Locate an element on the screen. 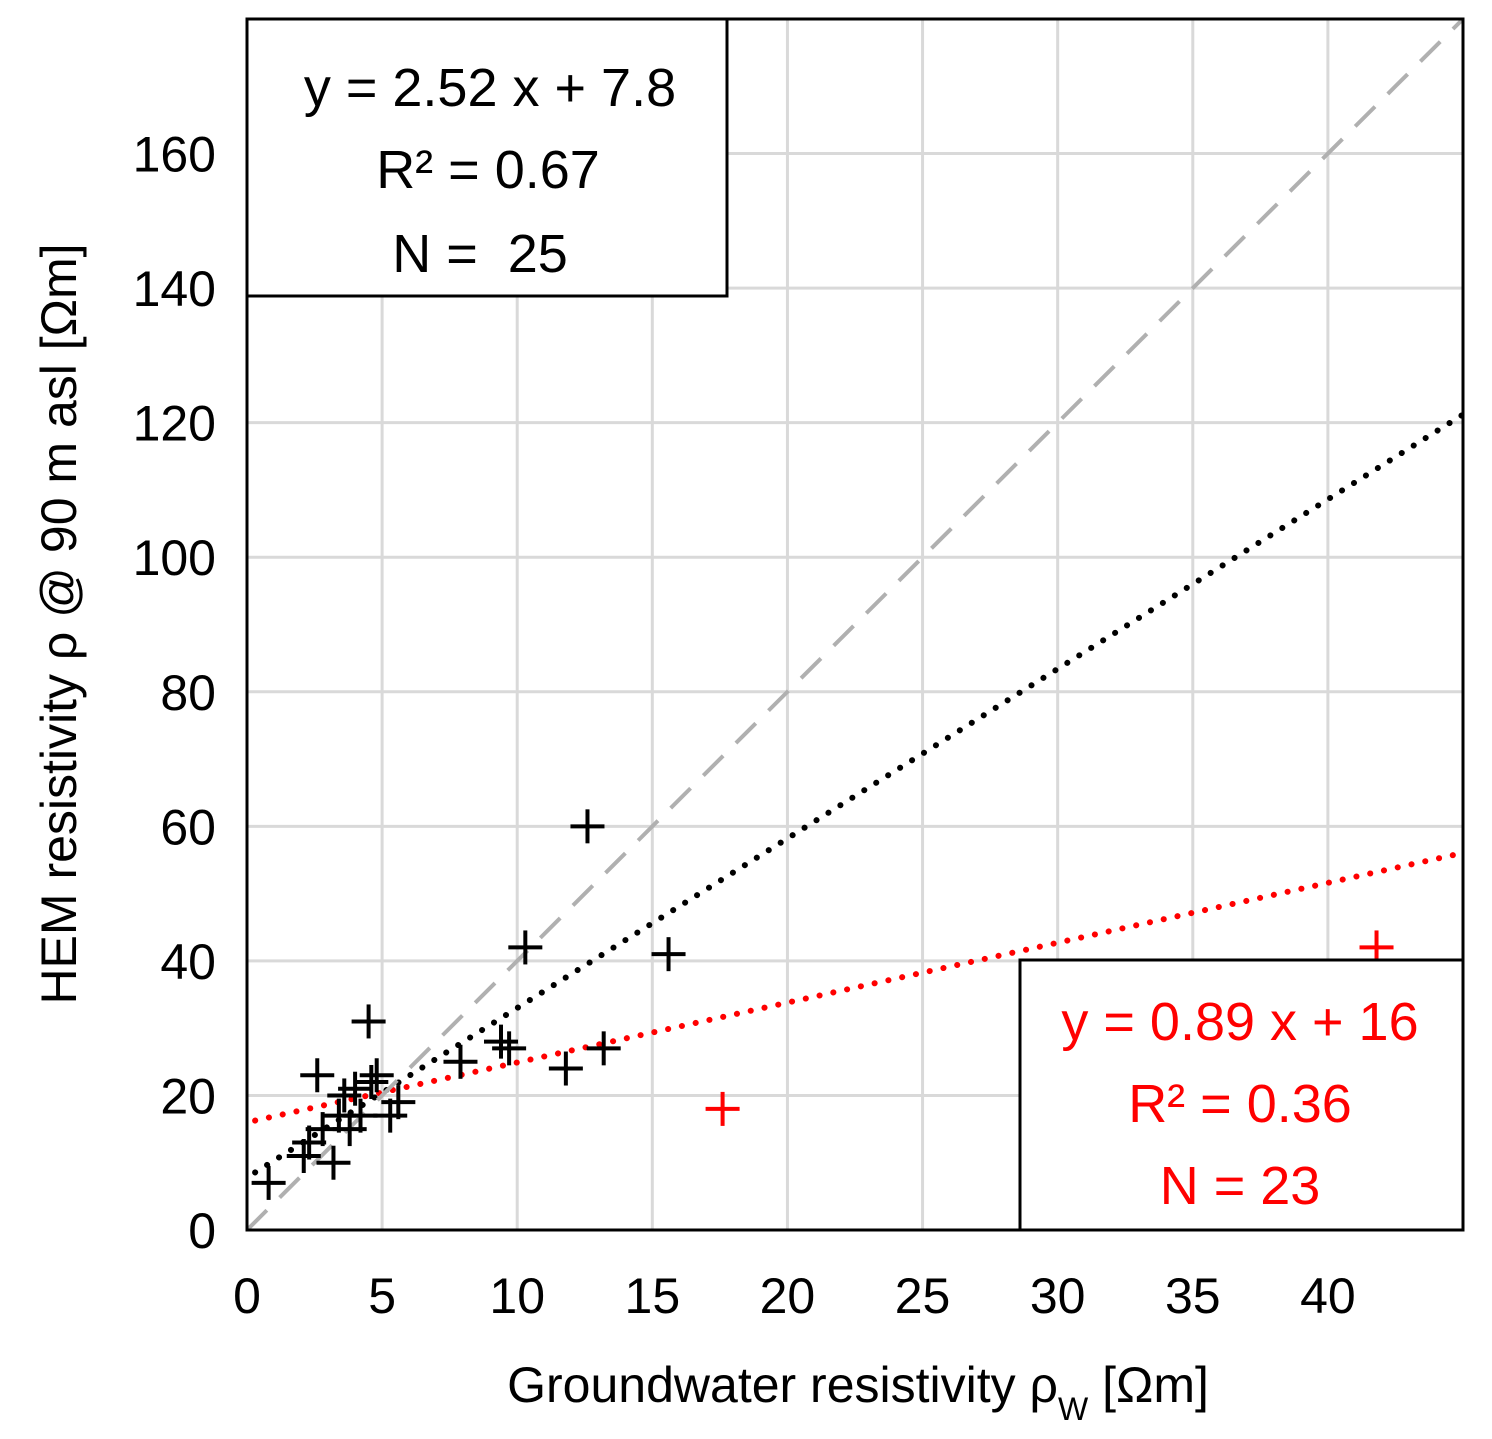 This screenshot has height=1439, width=1492. x-axis-label: Groundwater resistivity ρW [Ωm] is located at coordinates (858, 1392).